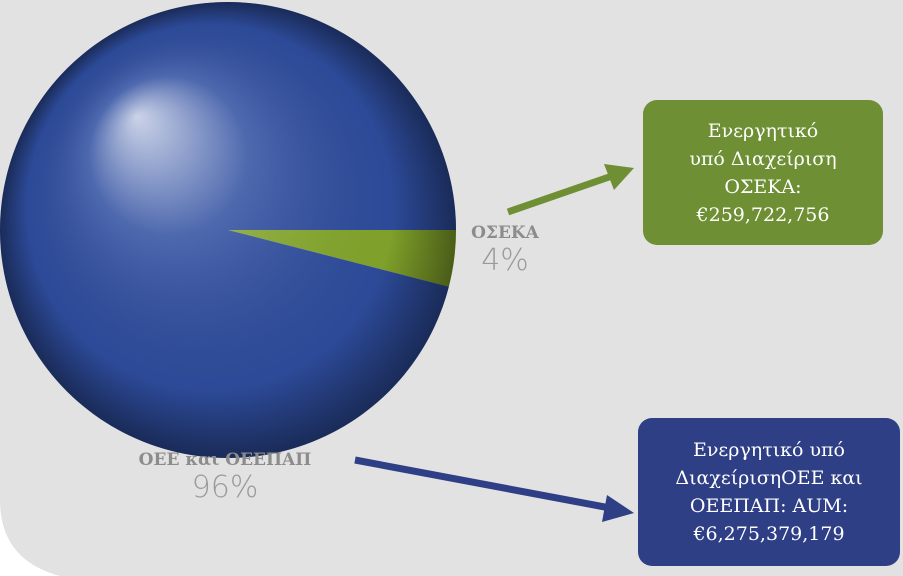  I want to click on slice-value-label: 96%, so click(225, 487).